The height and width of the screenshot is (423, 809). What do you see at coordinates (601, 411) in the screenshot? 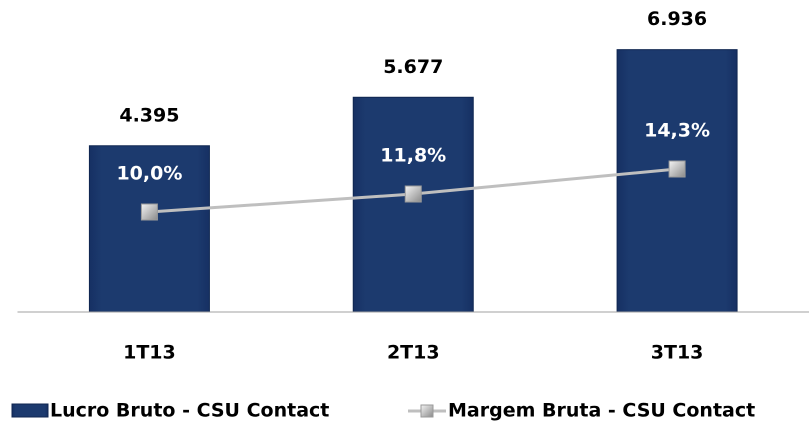
I see `legend-label: Margem Bruta - CSU Contact` at bounding box center [601, 411].